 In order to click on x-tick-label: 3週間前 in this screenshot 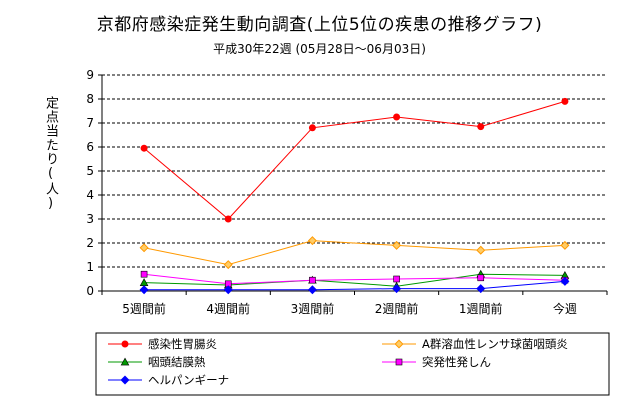, I will do `click(313, 308)`.